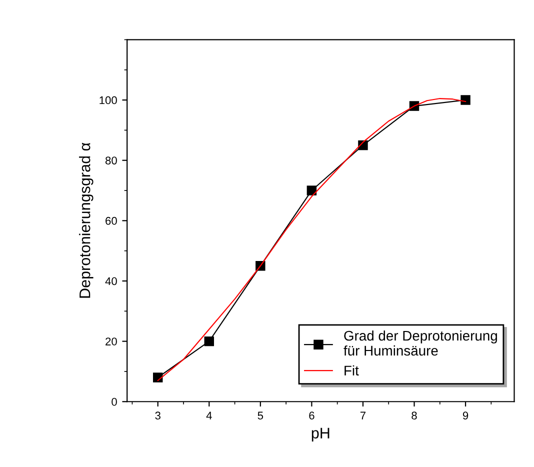  I want to click on x-tick-label: 4, so click(209, 416).